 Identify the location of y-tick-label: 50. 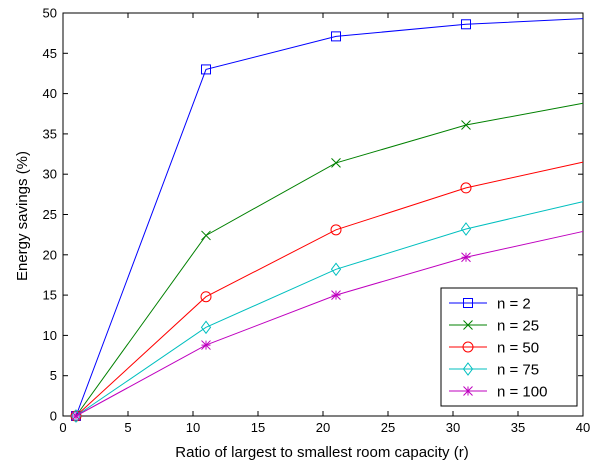
(50, 13).